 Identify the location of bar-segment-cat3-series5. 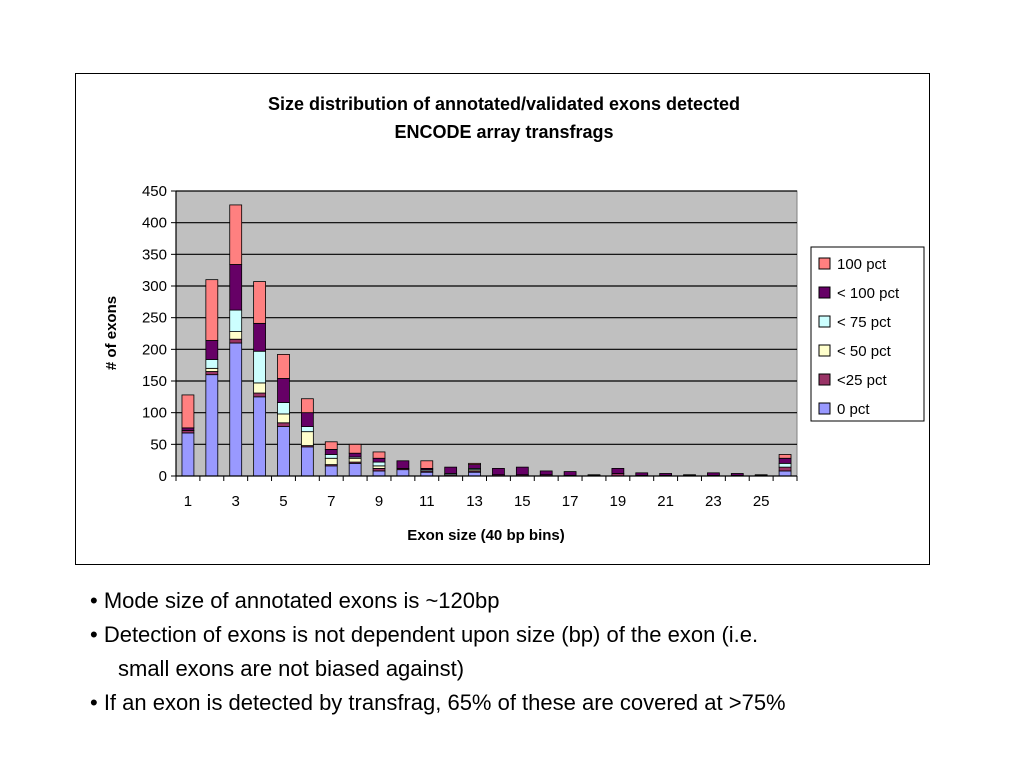
(236, 234).